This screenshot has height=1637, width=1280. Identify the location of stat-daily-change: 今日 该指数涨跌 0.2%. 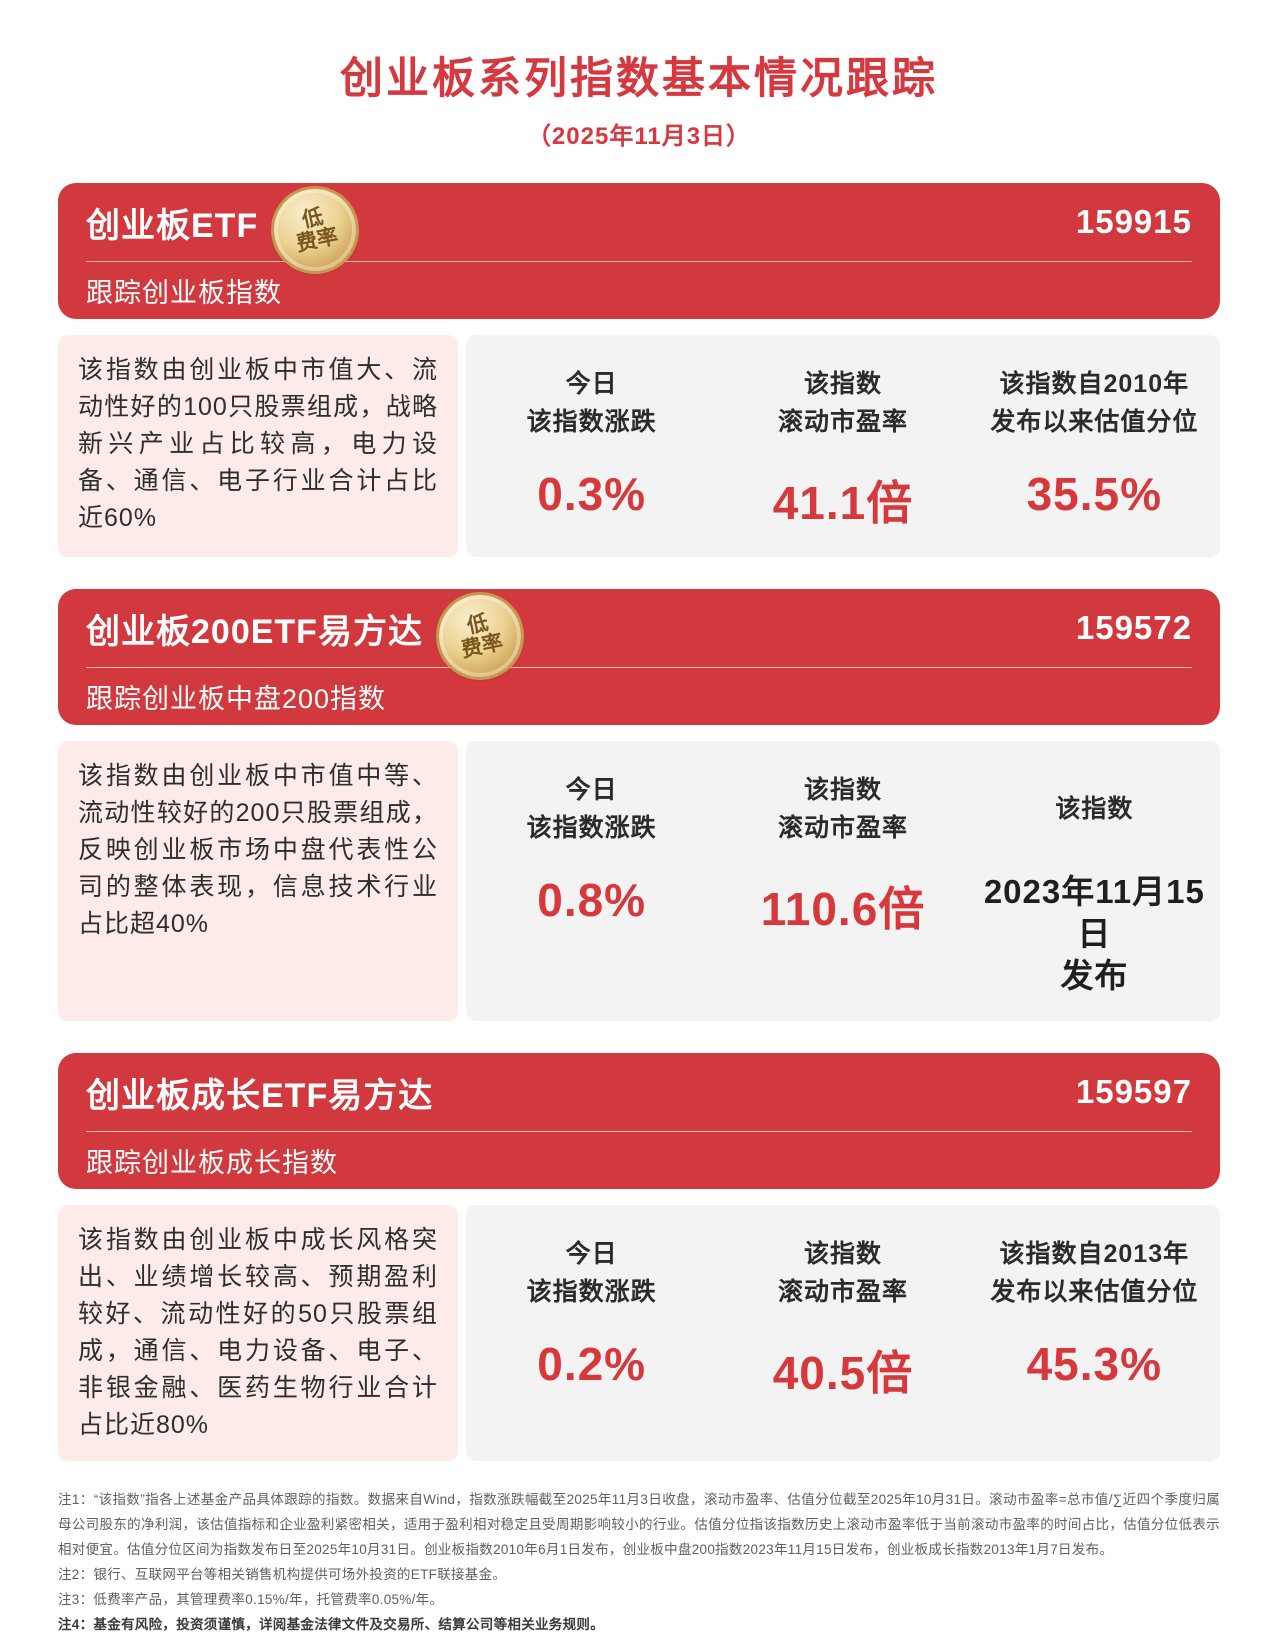
(591, 1336).